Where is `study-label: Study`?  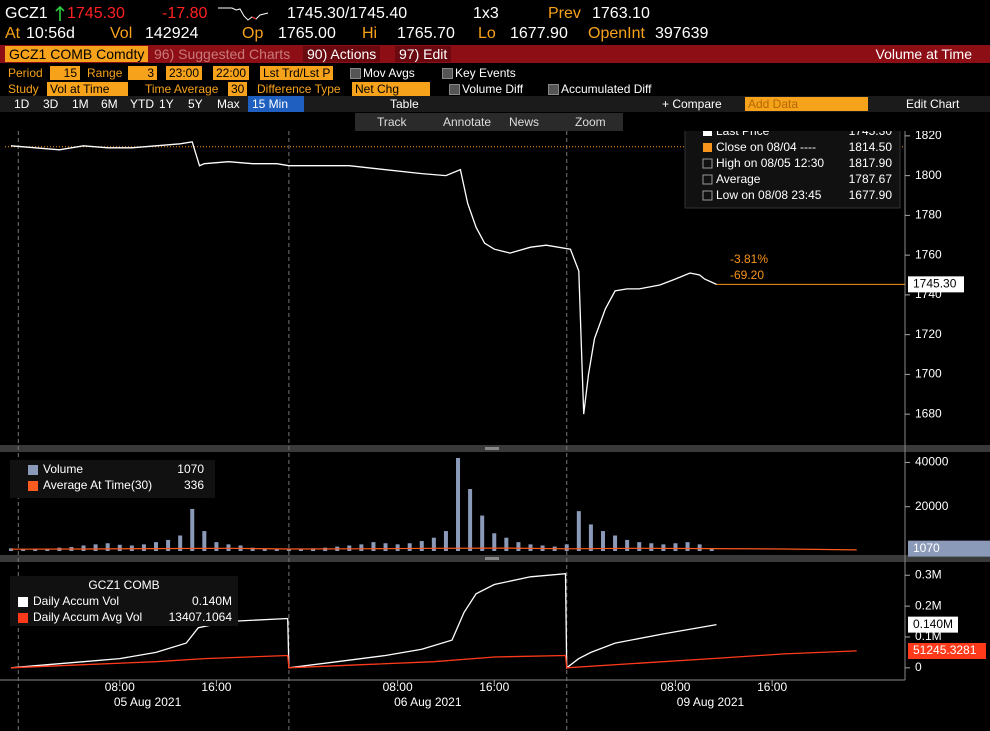
study-label: Study is located at coordinates (23, 89).